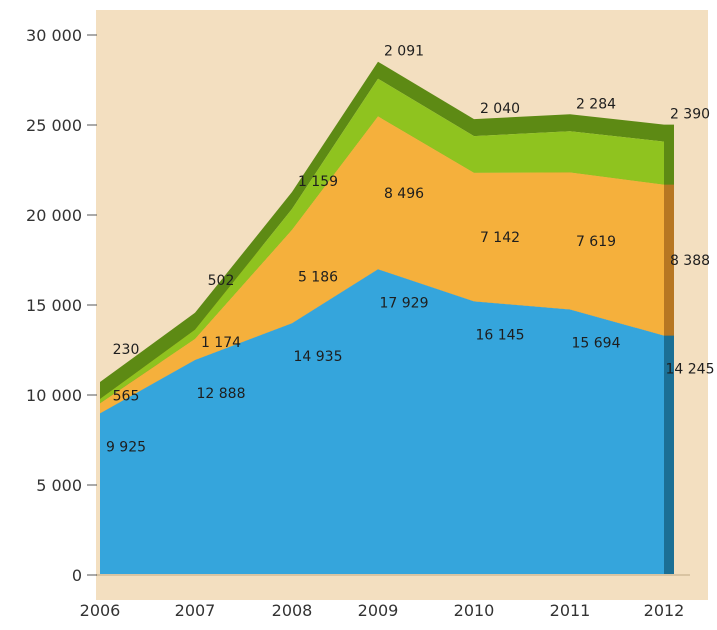 The image size is (717, 630). What do you see at coordinates (378, 610) in the screenshot?
I see `x-tick-label-2009: 2009` at bounding box center [378, 610].